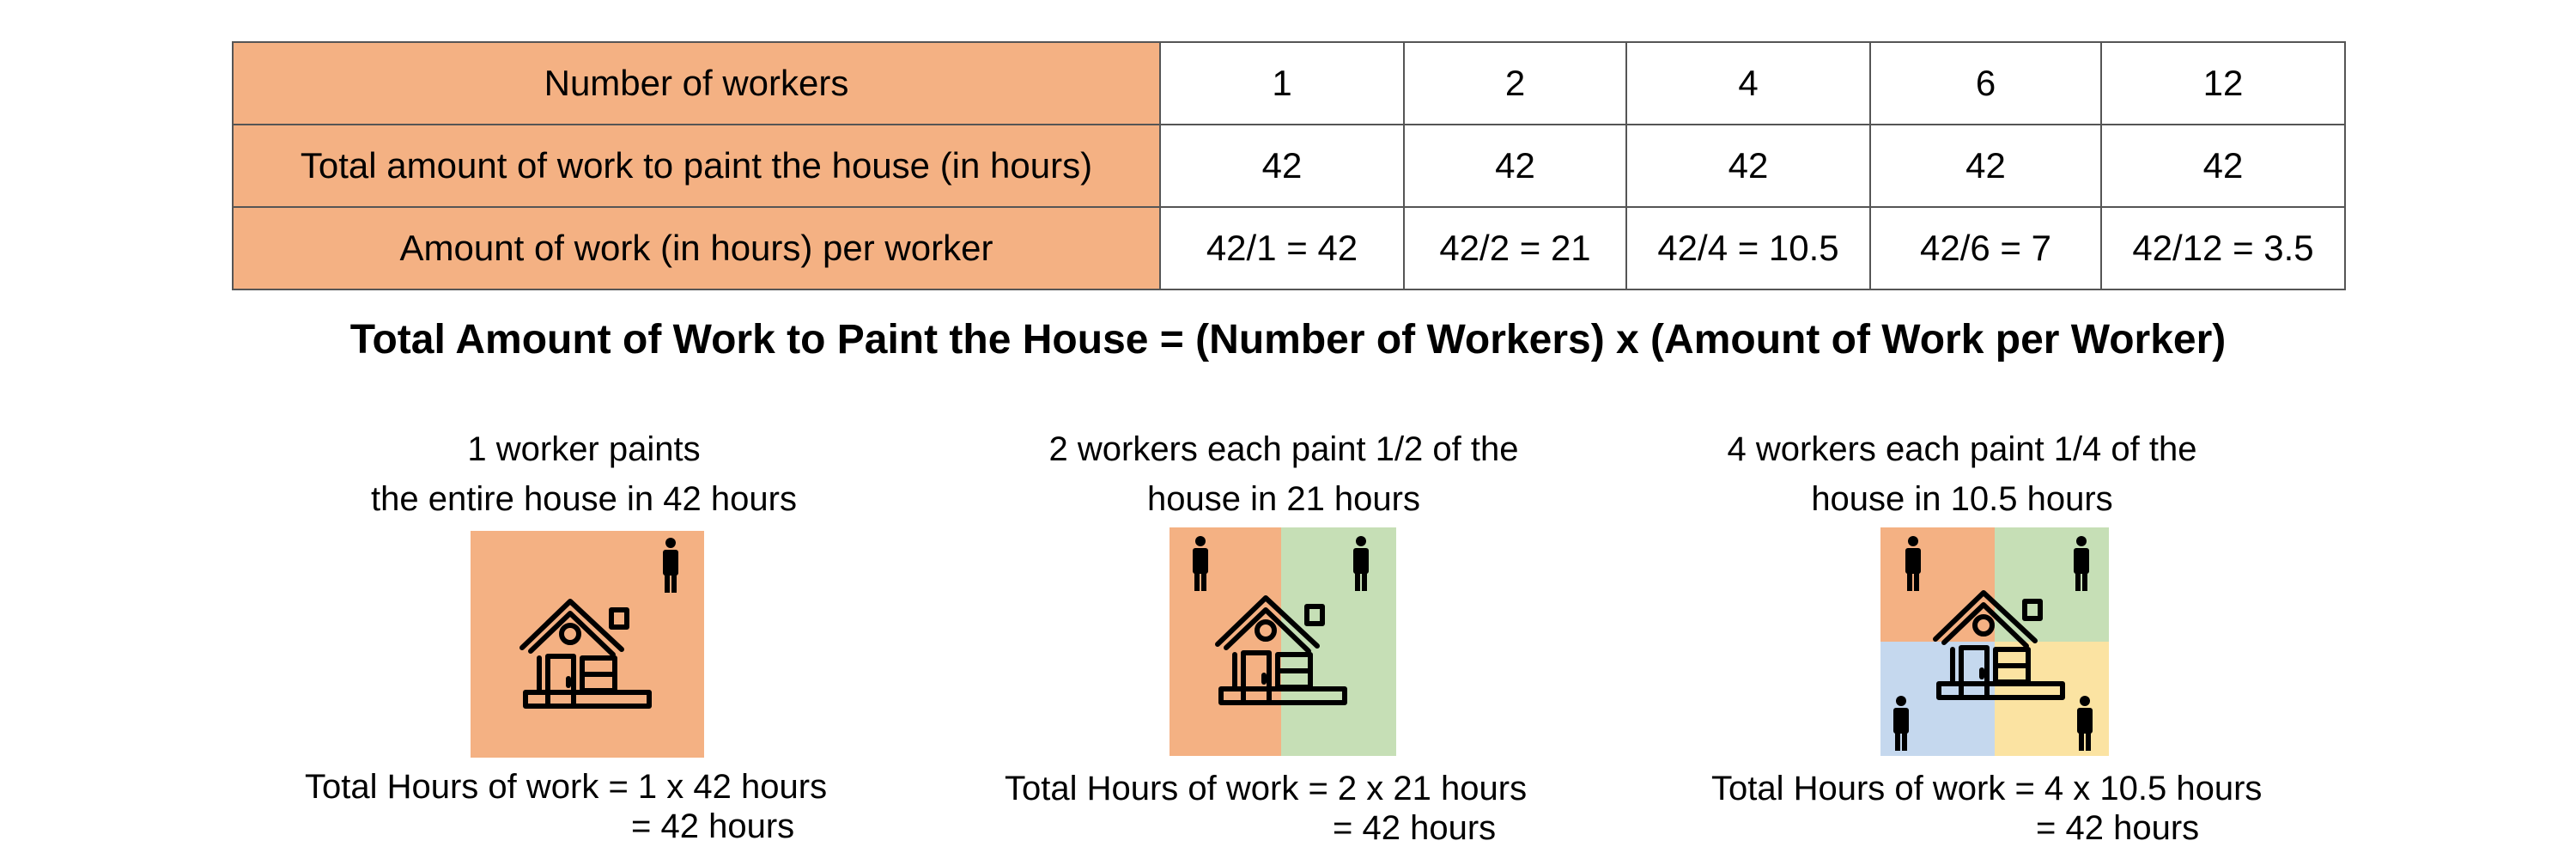 This screenshot has height=859, width=2576. I want to click on table-cell: 42/1 = 42, so click(1282, 248).